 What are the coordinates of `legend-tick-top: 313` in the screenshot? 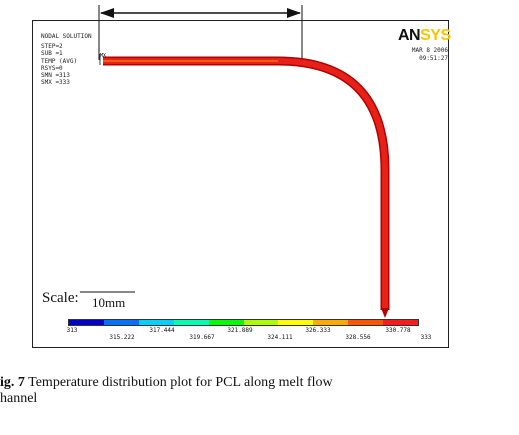 It's located at (72, 330).